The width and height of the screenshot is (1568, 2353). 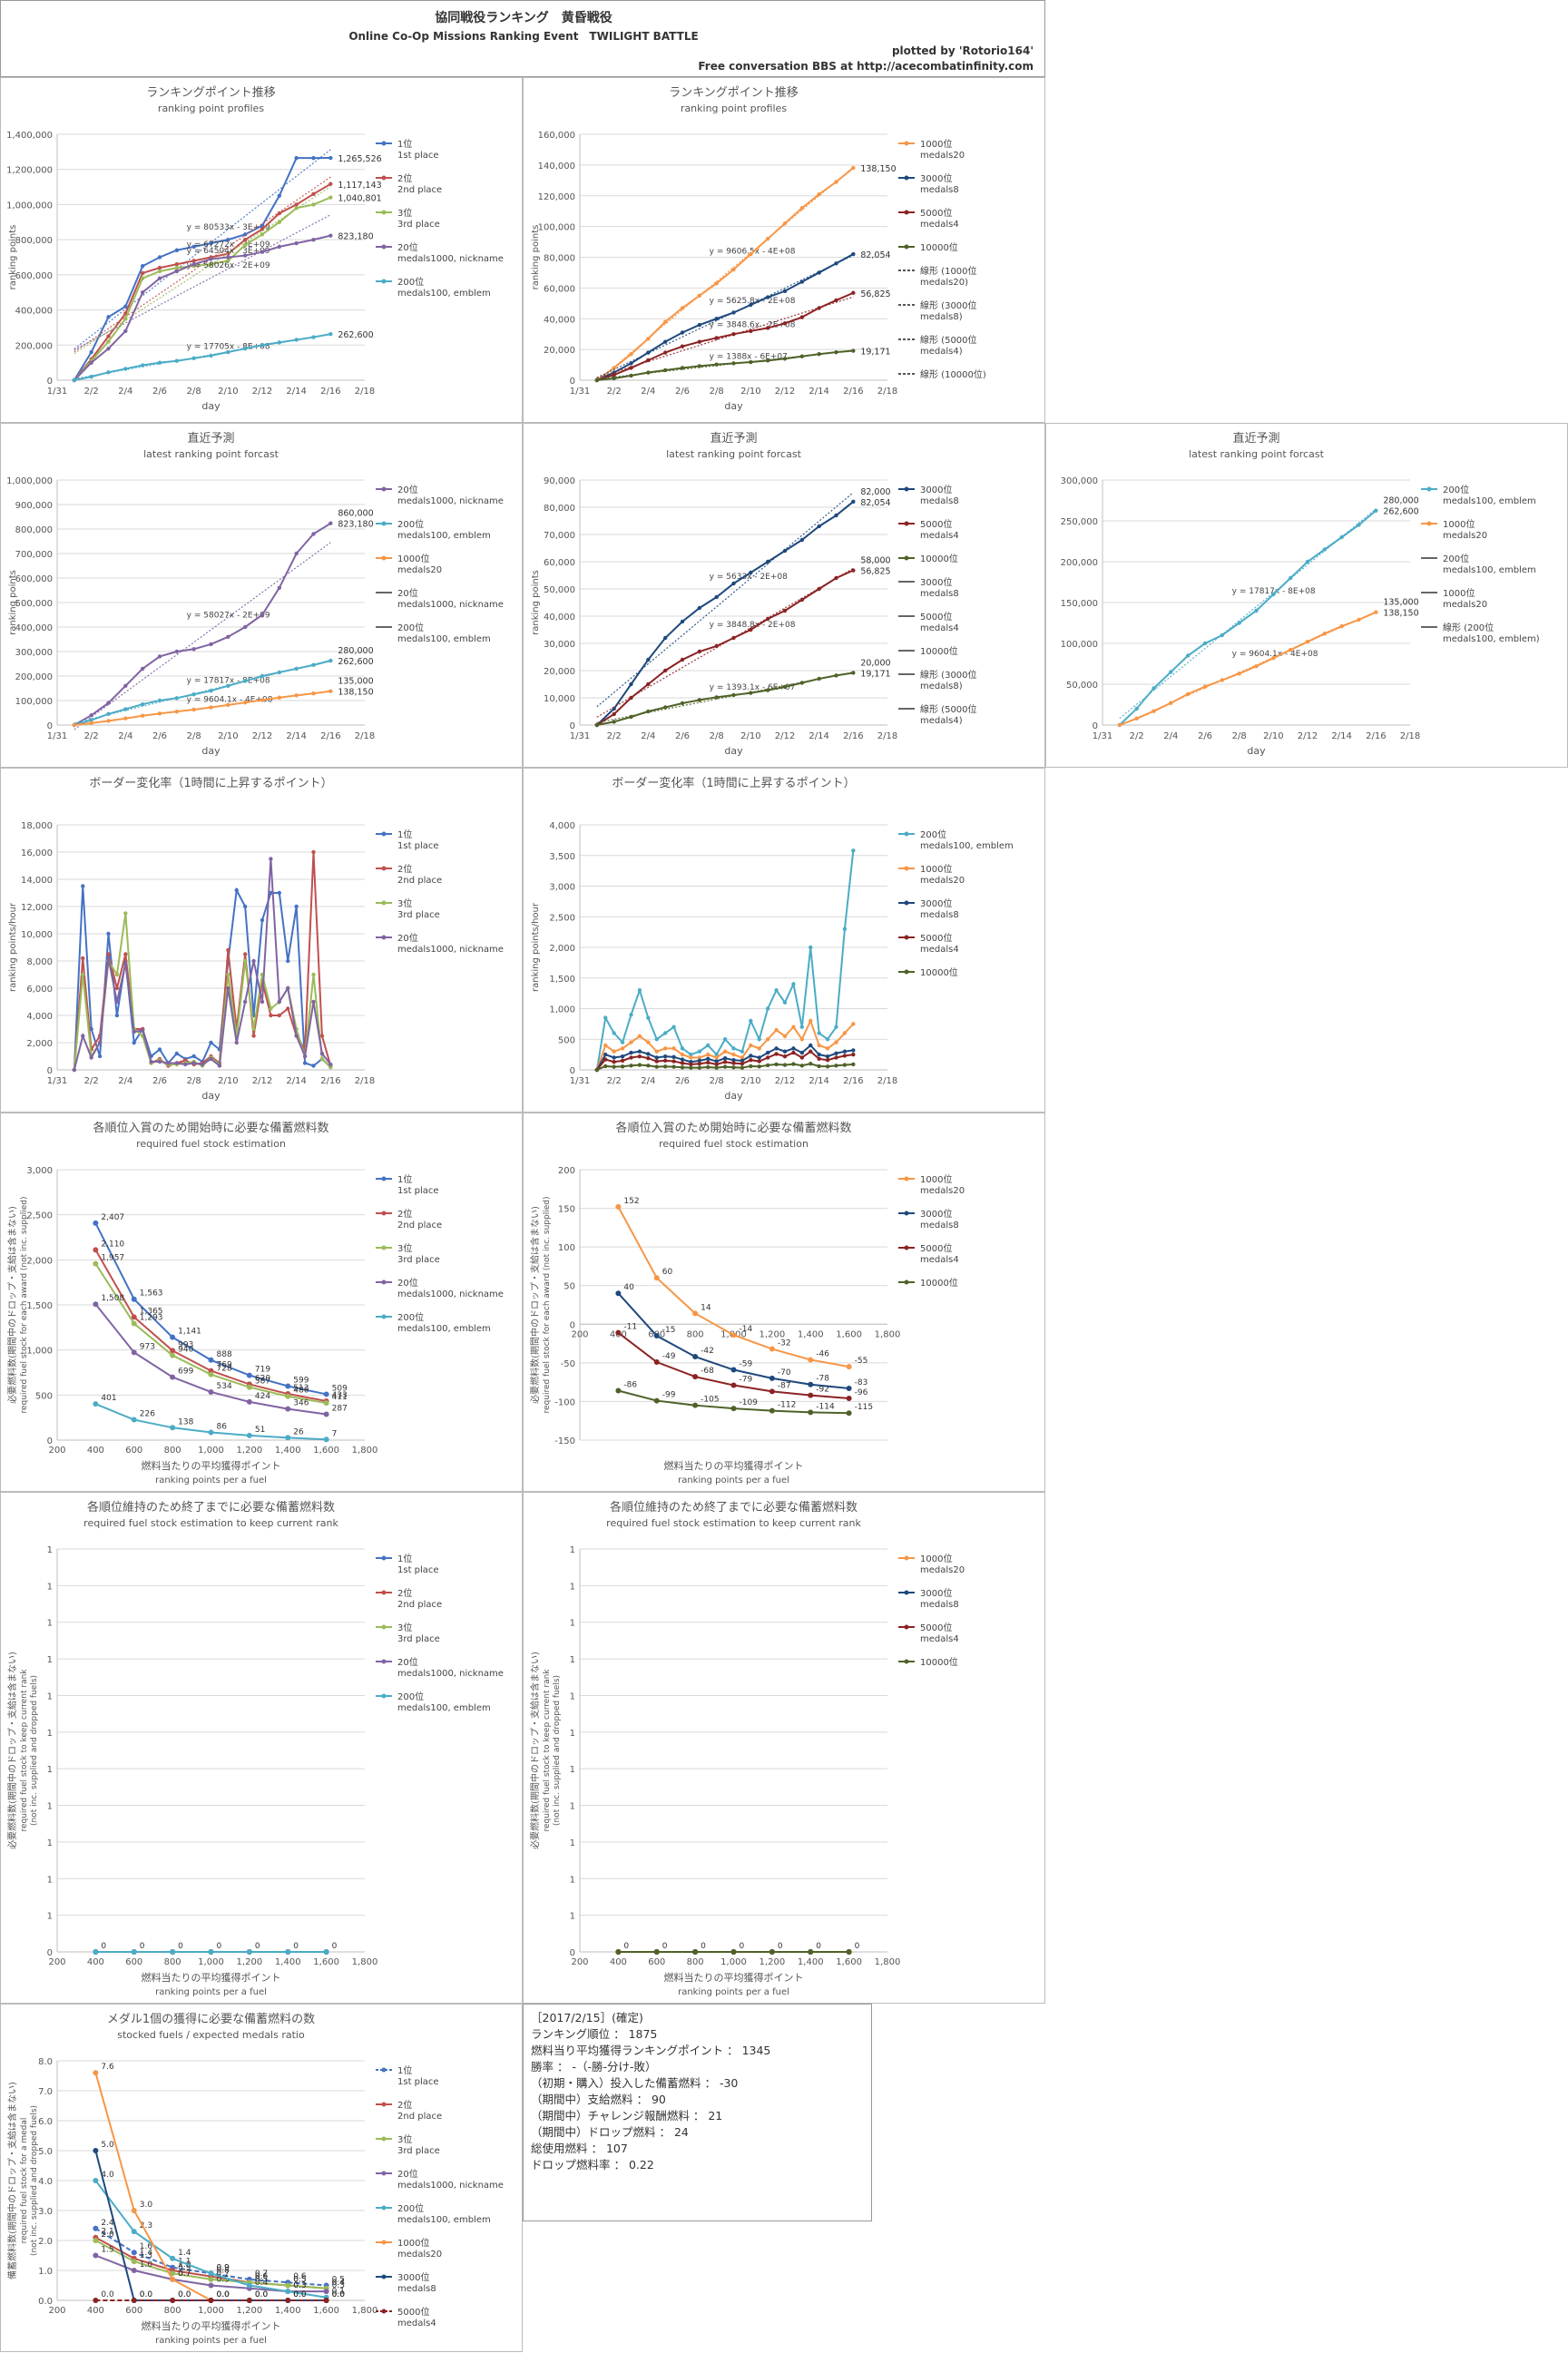 I want to click on legend-label: 200位, so click(x=410, y=627).